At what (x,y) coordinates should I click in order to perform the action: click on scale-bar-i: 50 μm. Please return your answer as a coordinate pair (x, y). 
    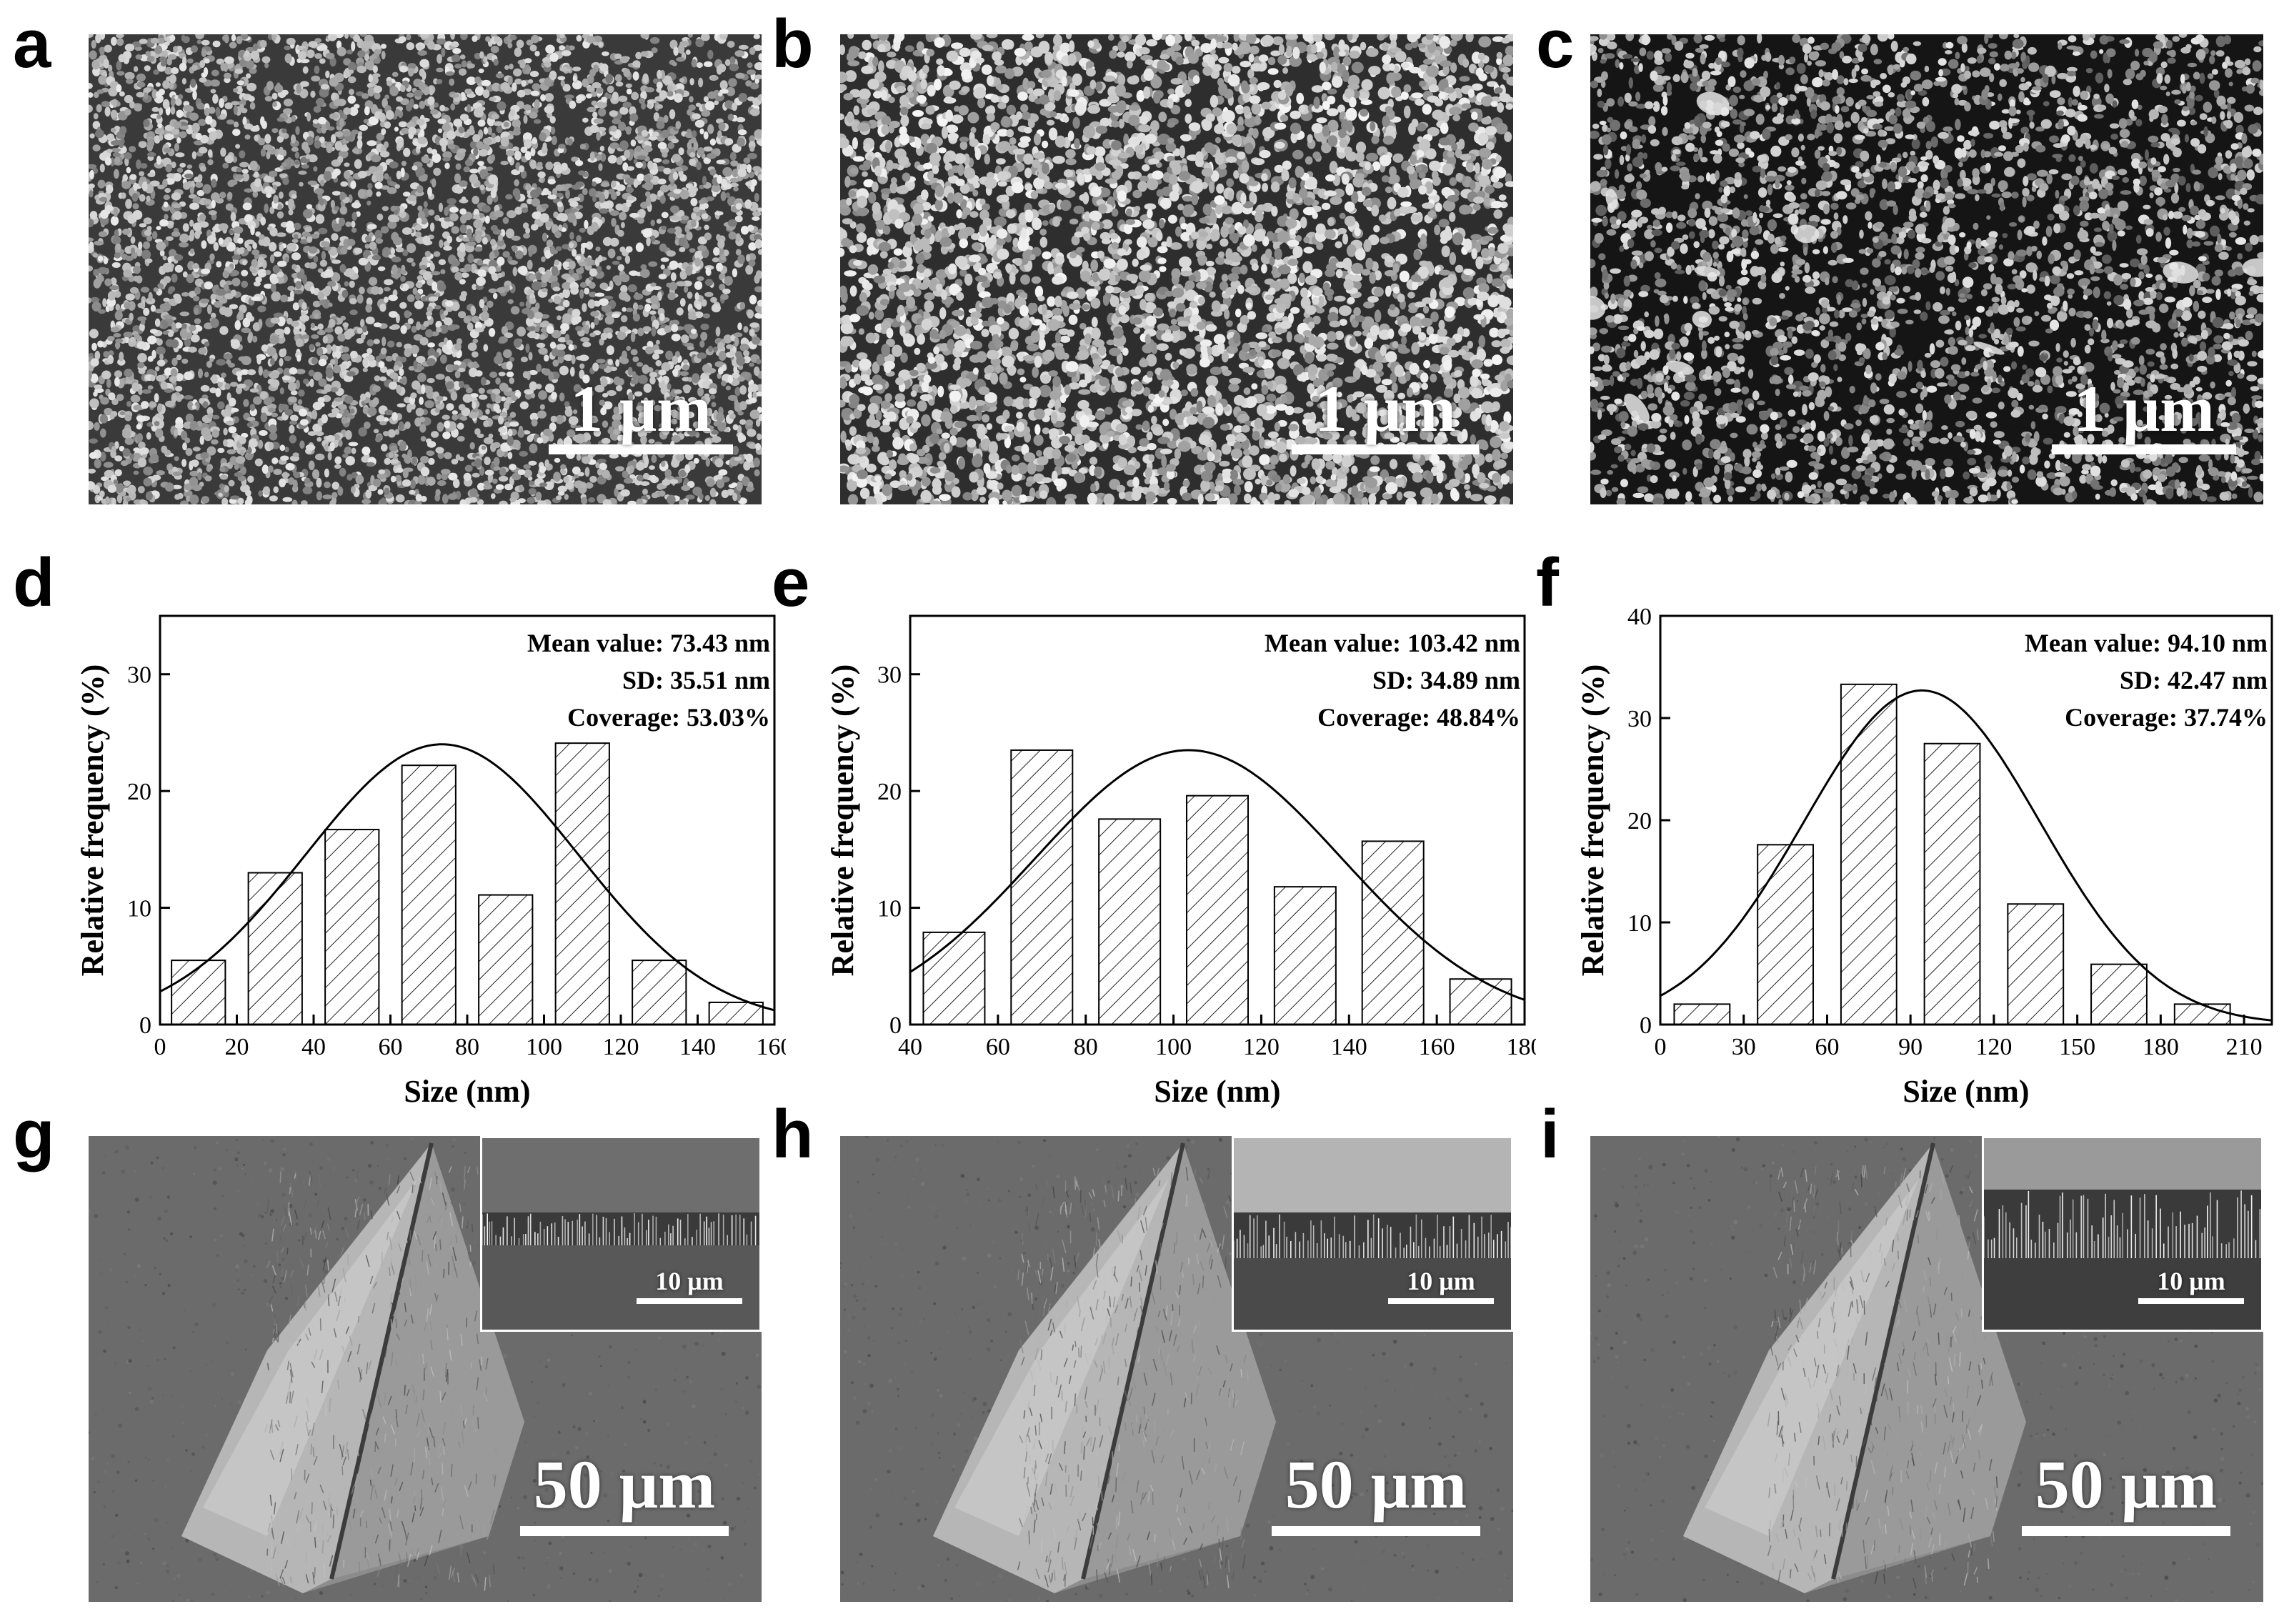
    Looking at the image, I should click on (2126, 1493).